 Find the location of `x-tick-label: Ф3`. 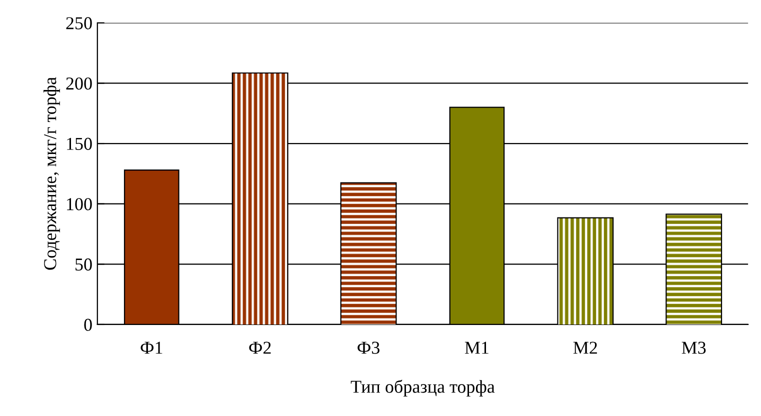

x-tick-label: Ф3 is located at coordinates (369, 348).